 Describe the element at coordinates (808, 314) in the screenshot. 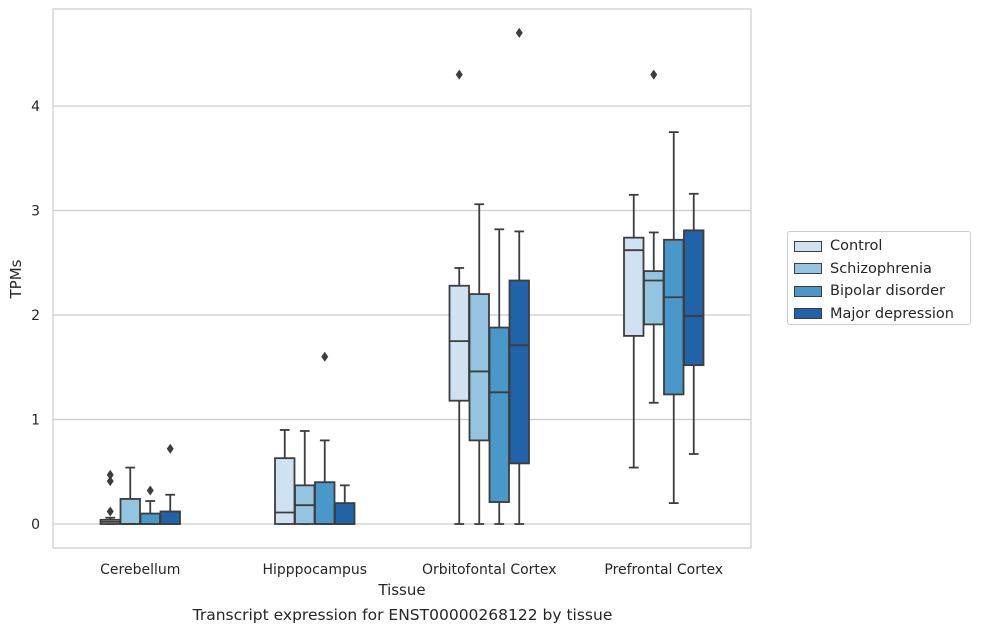

I see `legend-swatch-major-depression` at that location.